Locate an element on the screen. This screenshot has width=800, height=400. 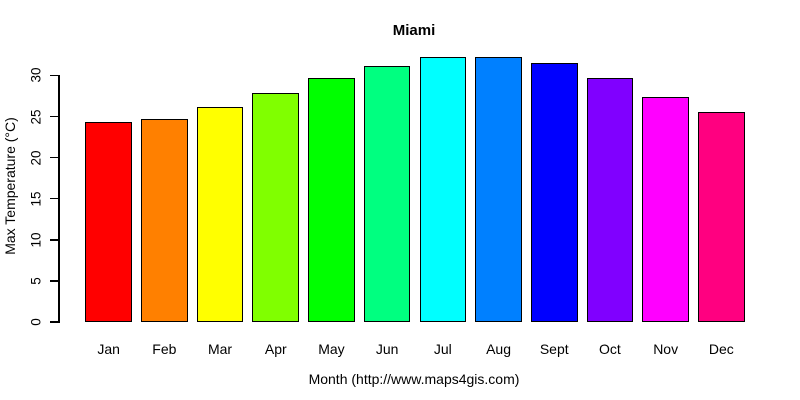
x-tick-label-sept: Sept is located at coordinates (554, 349).